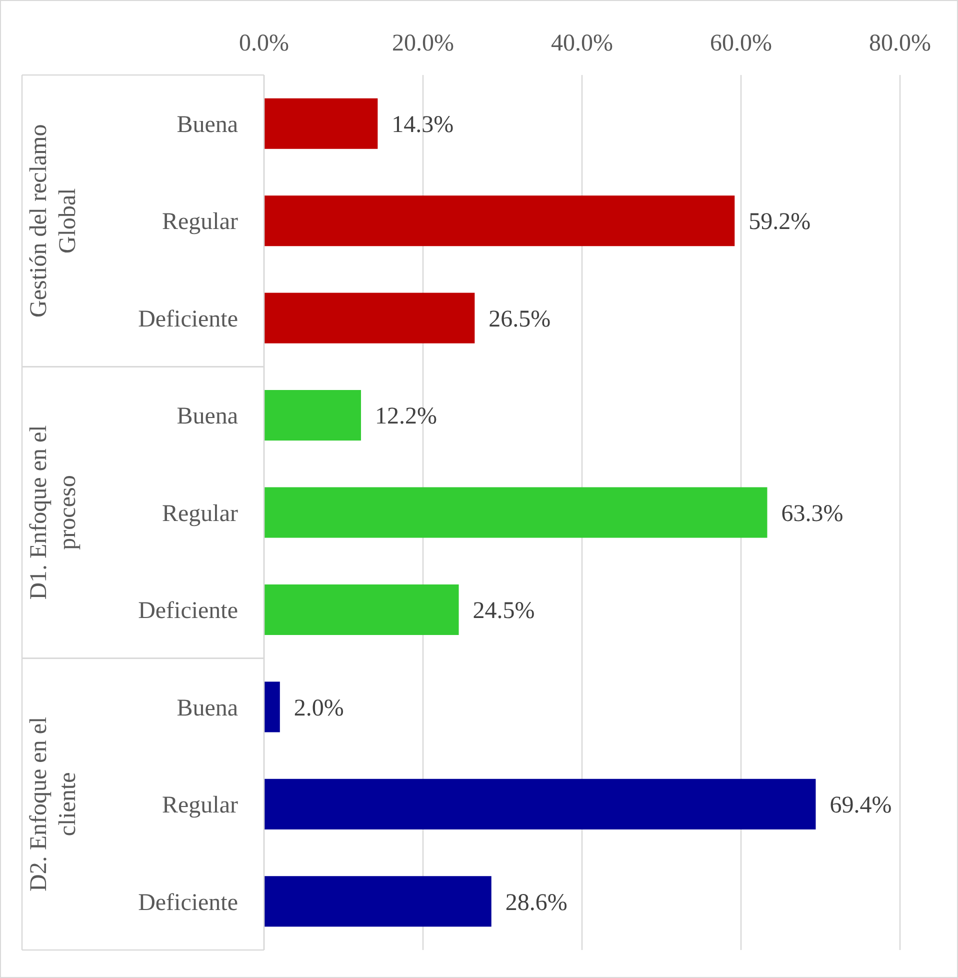  Describe the element at coordinates (519, 319) in the screenshot. I see `data-label: 26.5%` at that location.